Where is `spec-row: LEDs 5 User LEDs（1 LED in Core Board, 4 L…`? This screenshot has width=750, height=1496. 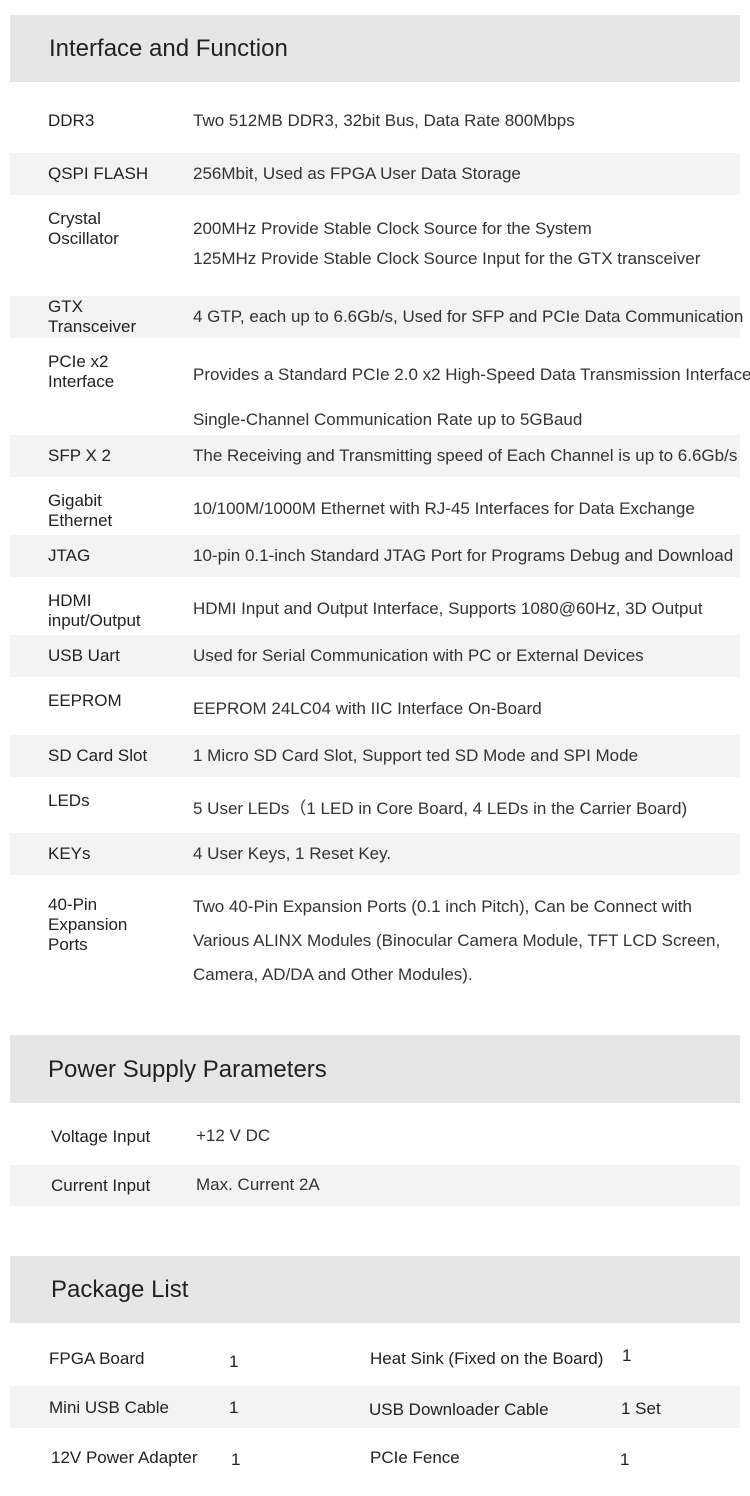
spec-row: LEDs 5 User LEDs（1 LED in Core Board, 4 L… is located at coordinates (375, 805).